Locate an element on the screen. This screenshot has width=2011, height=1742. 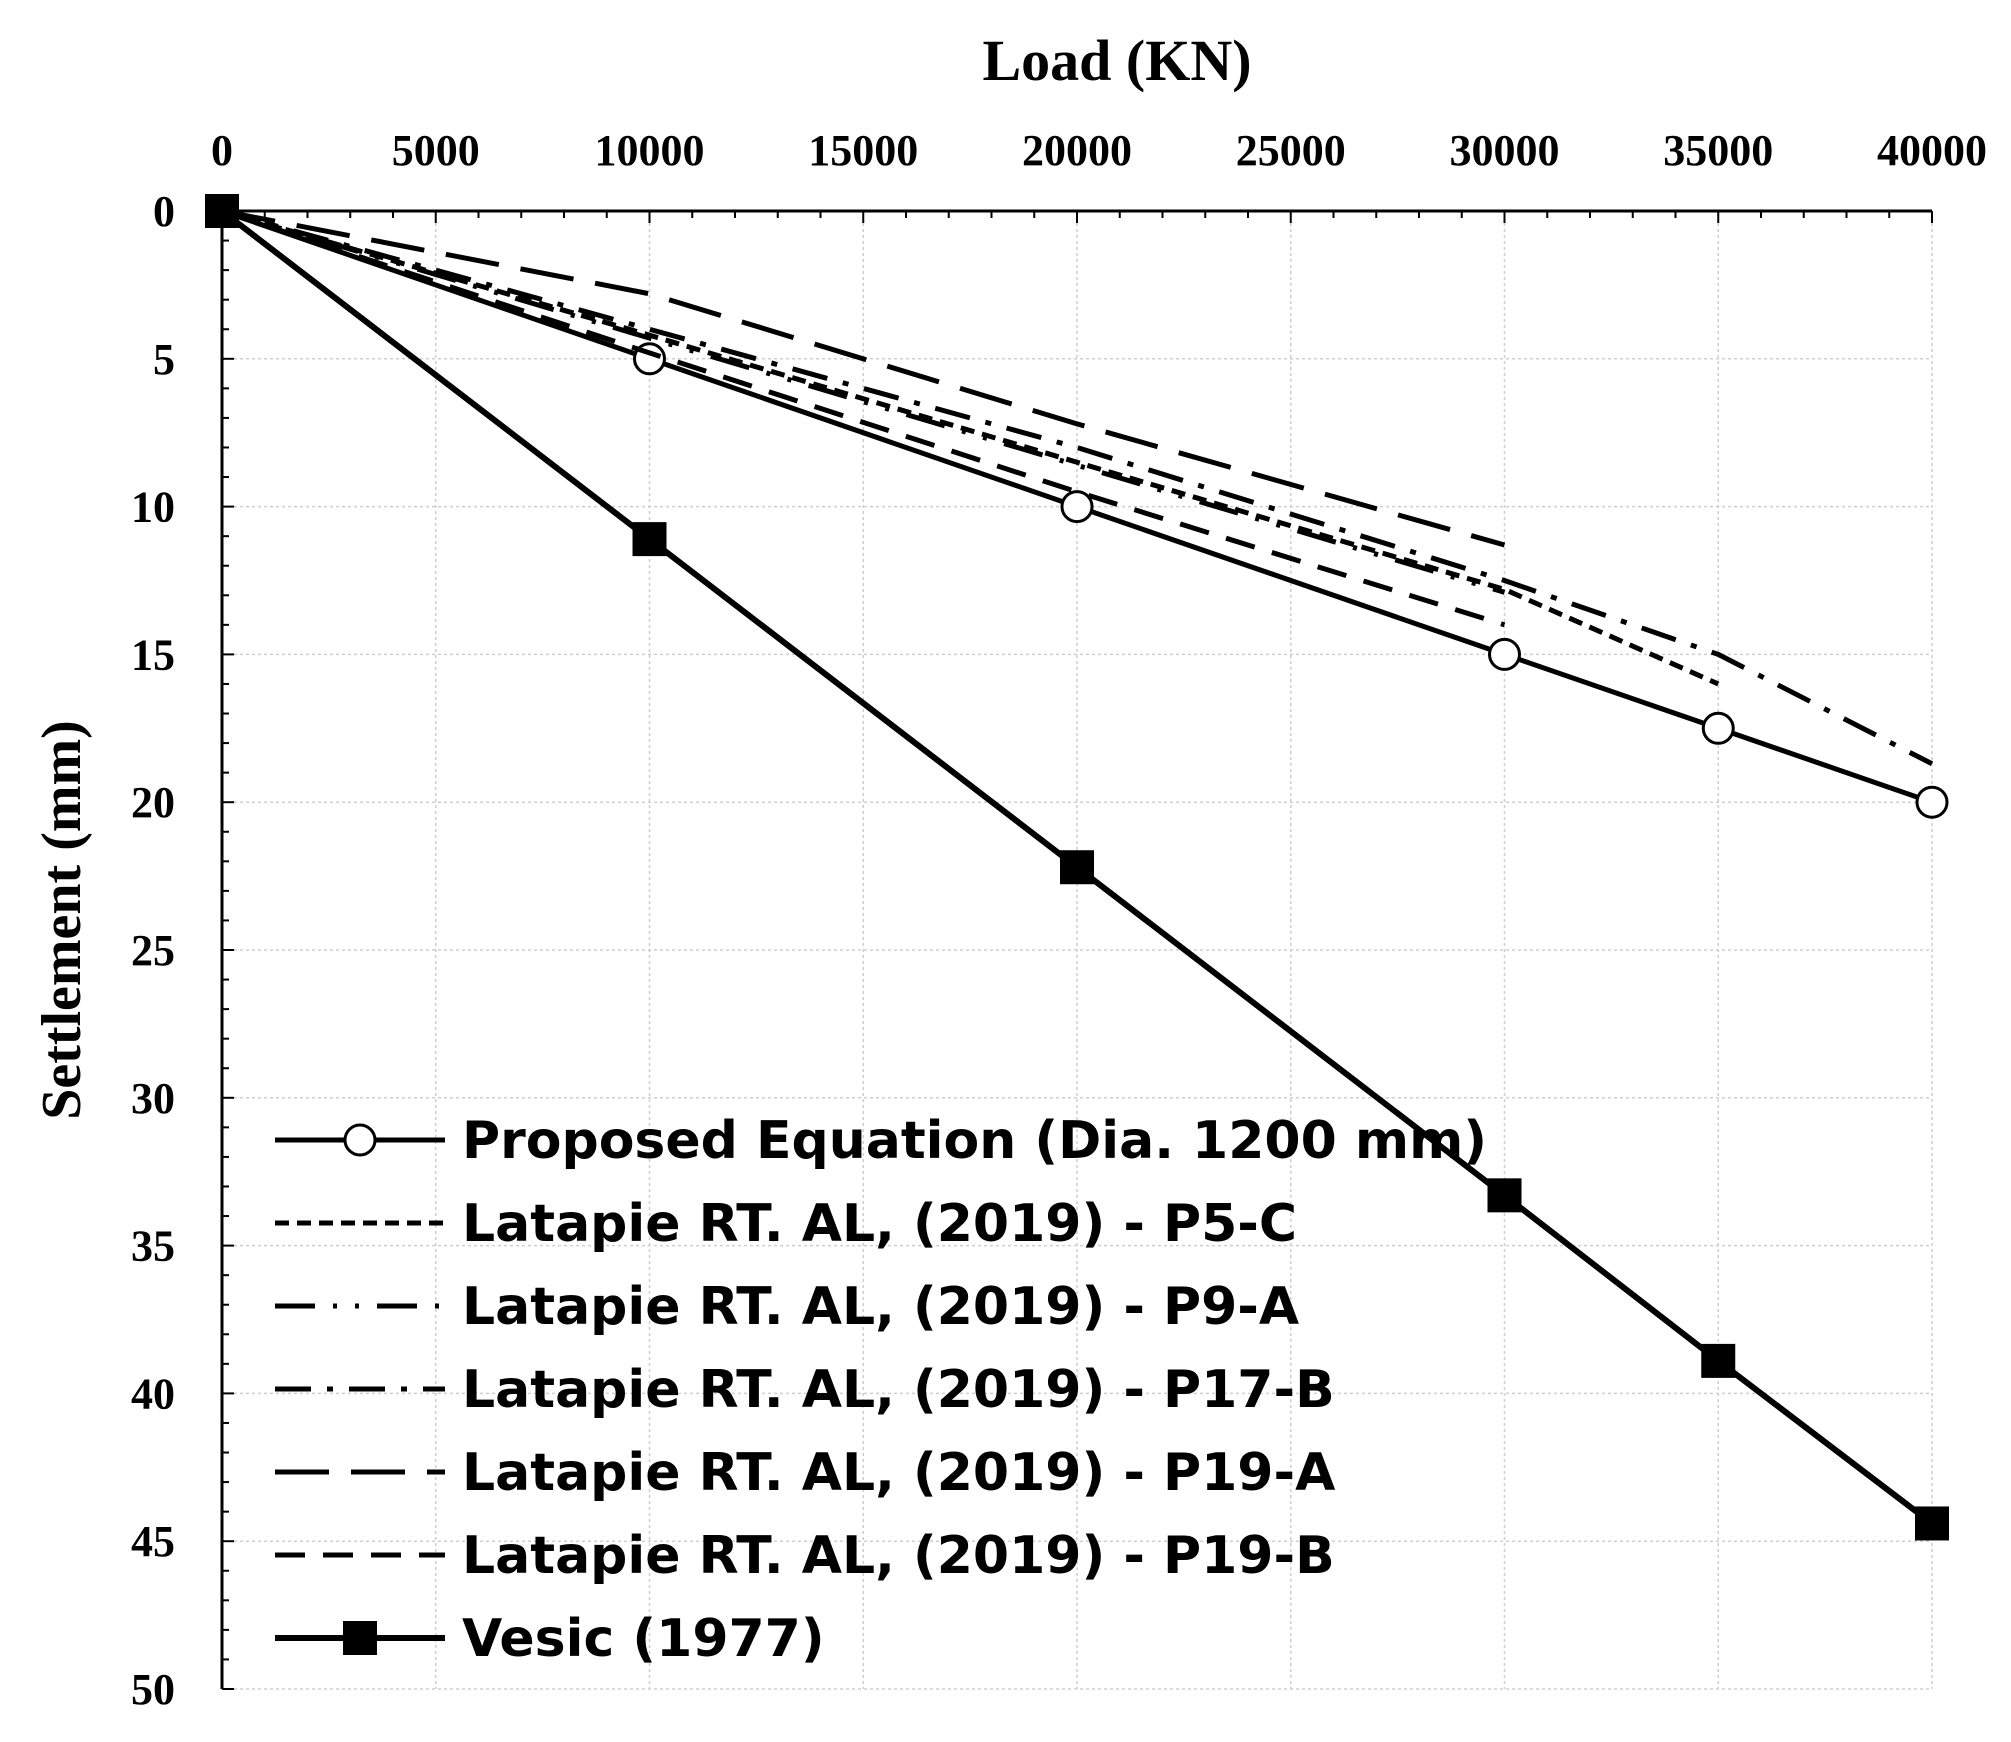
legend-item: Latapie RT. AL, (2019) - P5-C is located at coordinates (786, 1224).